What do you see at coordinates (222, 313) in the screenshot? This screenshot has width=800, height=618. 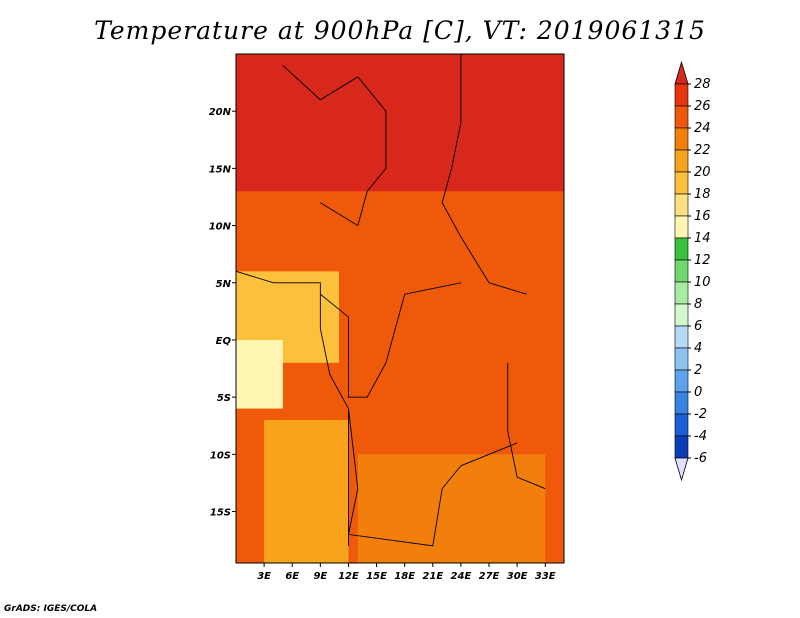 I see `y-axis-ticks: 20N 15N 10N 5N EQ 5S 10S 15S` at bounding box center [222, 313].